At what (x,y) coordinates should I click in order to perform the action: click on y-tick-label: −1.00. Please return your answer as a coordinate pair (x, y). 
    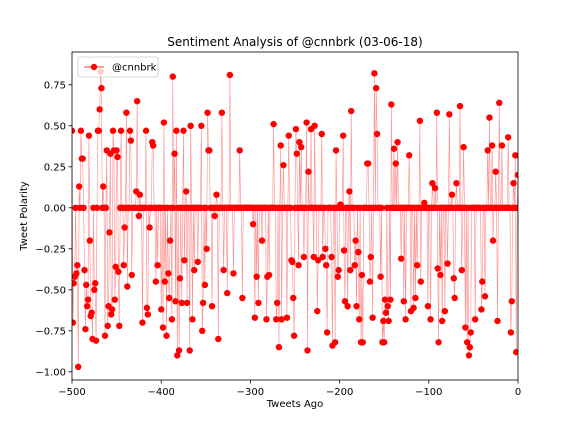
    Looking at the image, I should click on (50, 372).